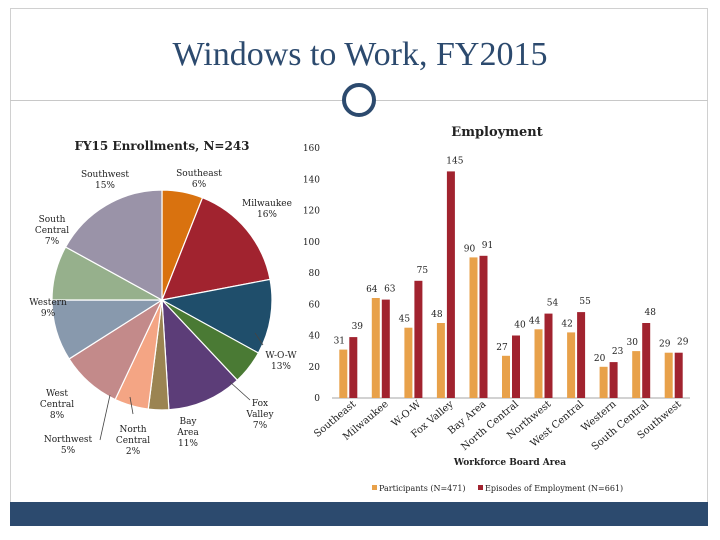 This screenshot has width=720, height=540. What do you see at coordinates (480, 487) in the screenshot?
I see `legend-swatch-episodes-of-employment` at bounding box center [480, 487].